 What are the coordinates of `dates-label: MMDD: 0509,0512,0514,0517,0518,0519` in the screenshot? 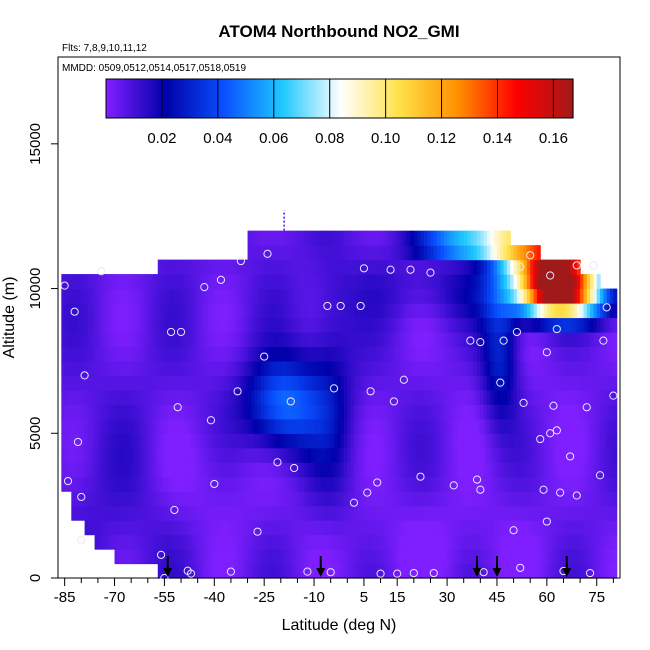 It's located at (154, 68).